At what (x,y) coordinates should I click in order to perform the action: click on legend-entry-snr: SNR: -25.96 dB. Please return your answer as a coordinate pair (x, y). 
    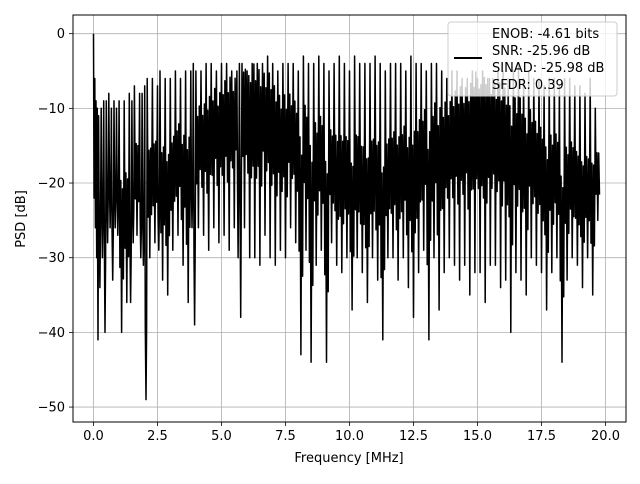
    Looking at the image, I should click on (541, 51).